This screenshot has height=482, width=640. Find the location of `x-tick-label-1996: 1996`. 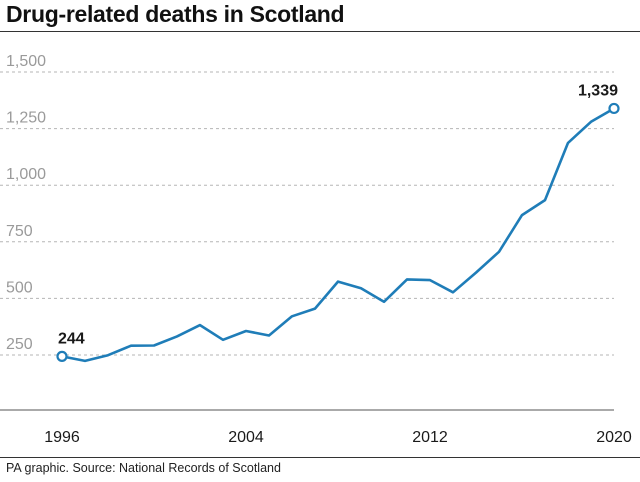

x-tick-label-1996: 1996 is located at coordinates (62, 437).